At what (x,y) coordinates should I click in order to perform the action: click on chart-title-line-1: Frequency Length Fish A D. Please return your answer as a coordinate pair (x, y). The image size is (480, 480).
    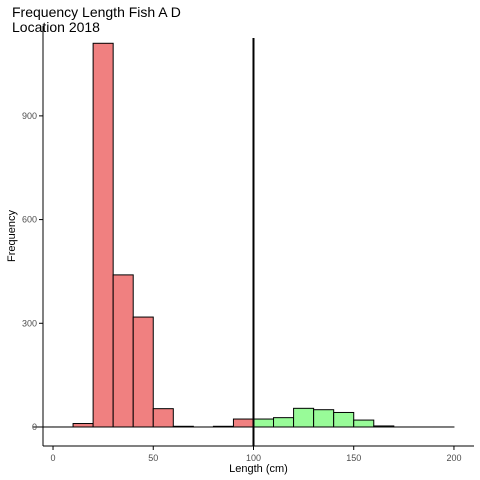
    Looking at the image, I should click on (96, 12).